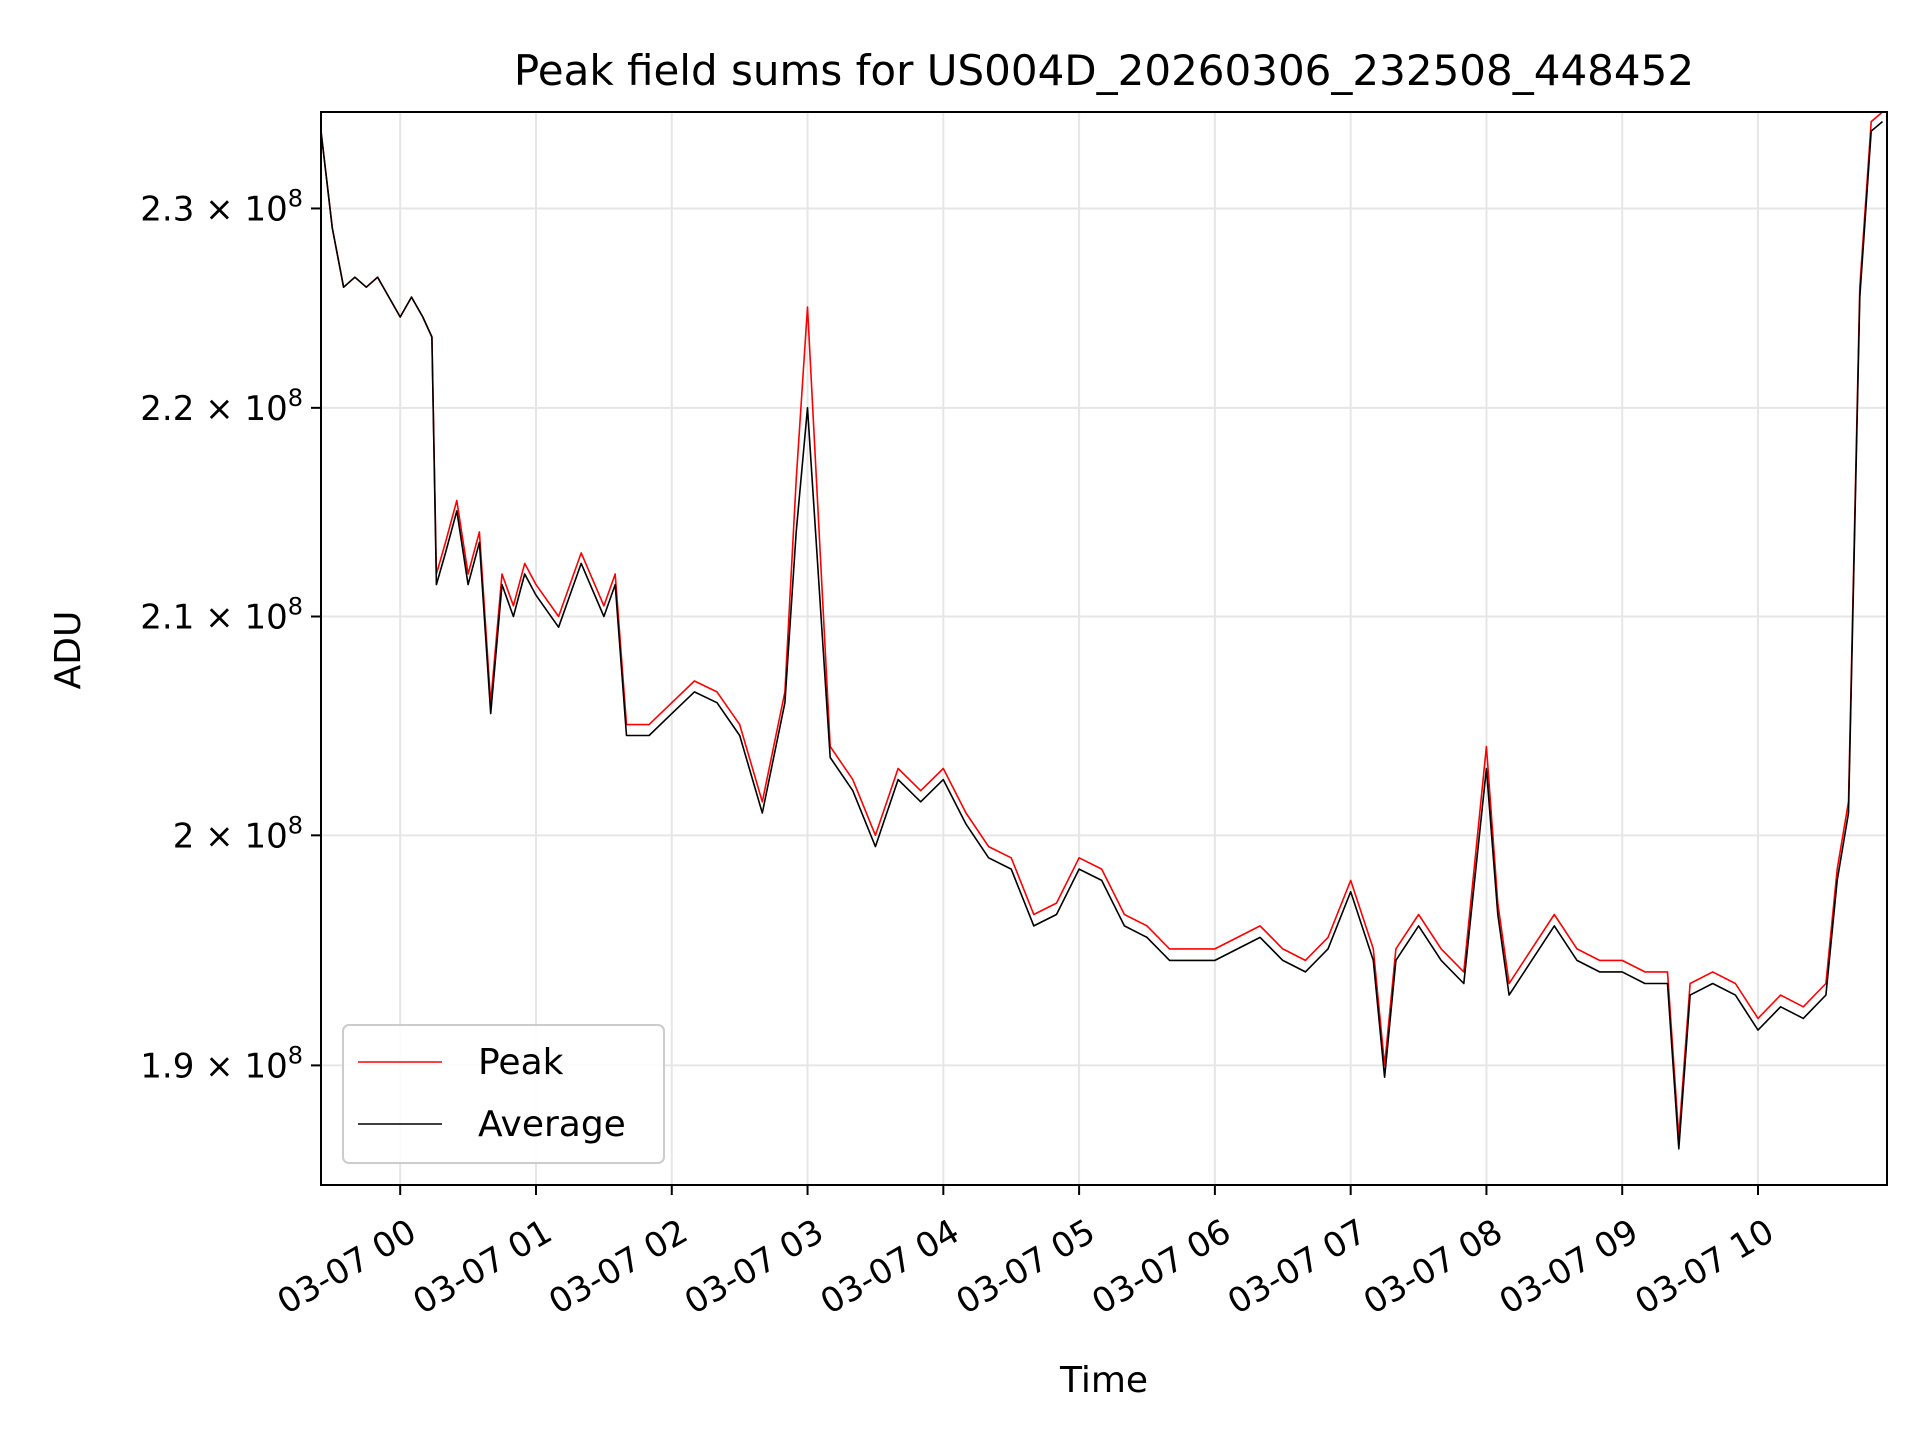 The height and width of the screenshot is (1440, 1920). I want to click on legend-label-average: Average, so click(552, 1124).